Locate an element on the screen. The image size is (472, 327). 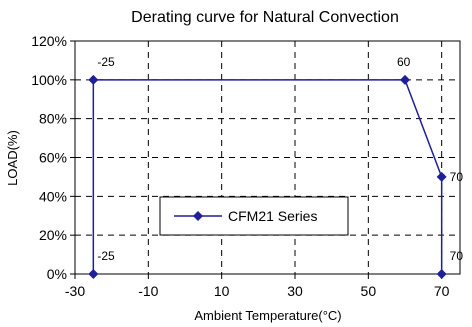
y-tick-label: 20% is located at coordinates (53, 235).